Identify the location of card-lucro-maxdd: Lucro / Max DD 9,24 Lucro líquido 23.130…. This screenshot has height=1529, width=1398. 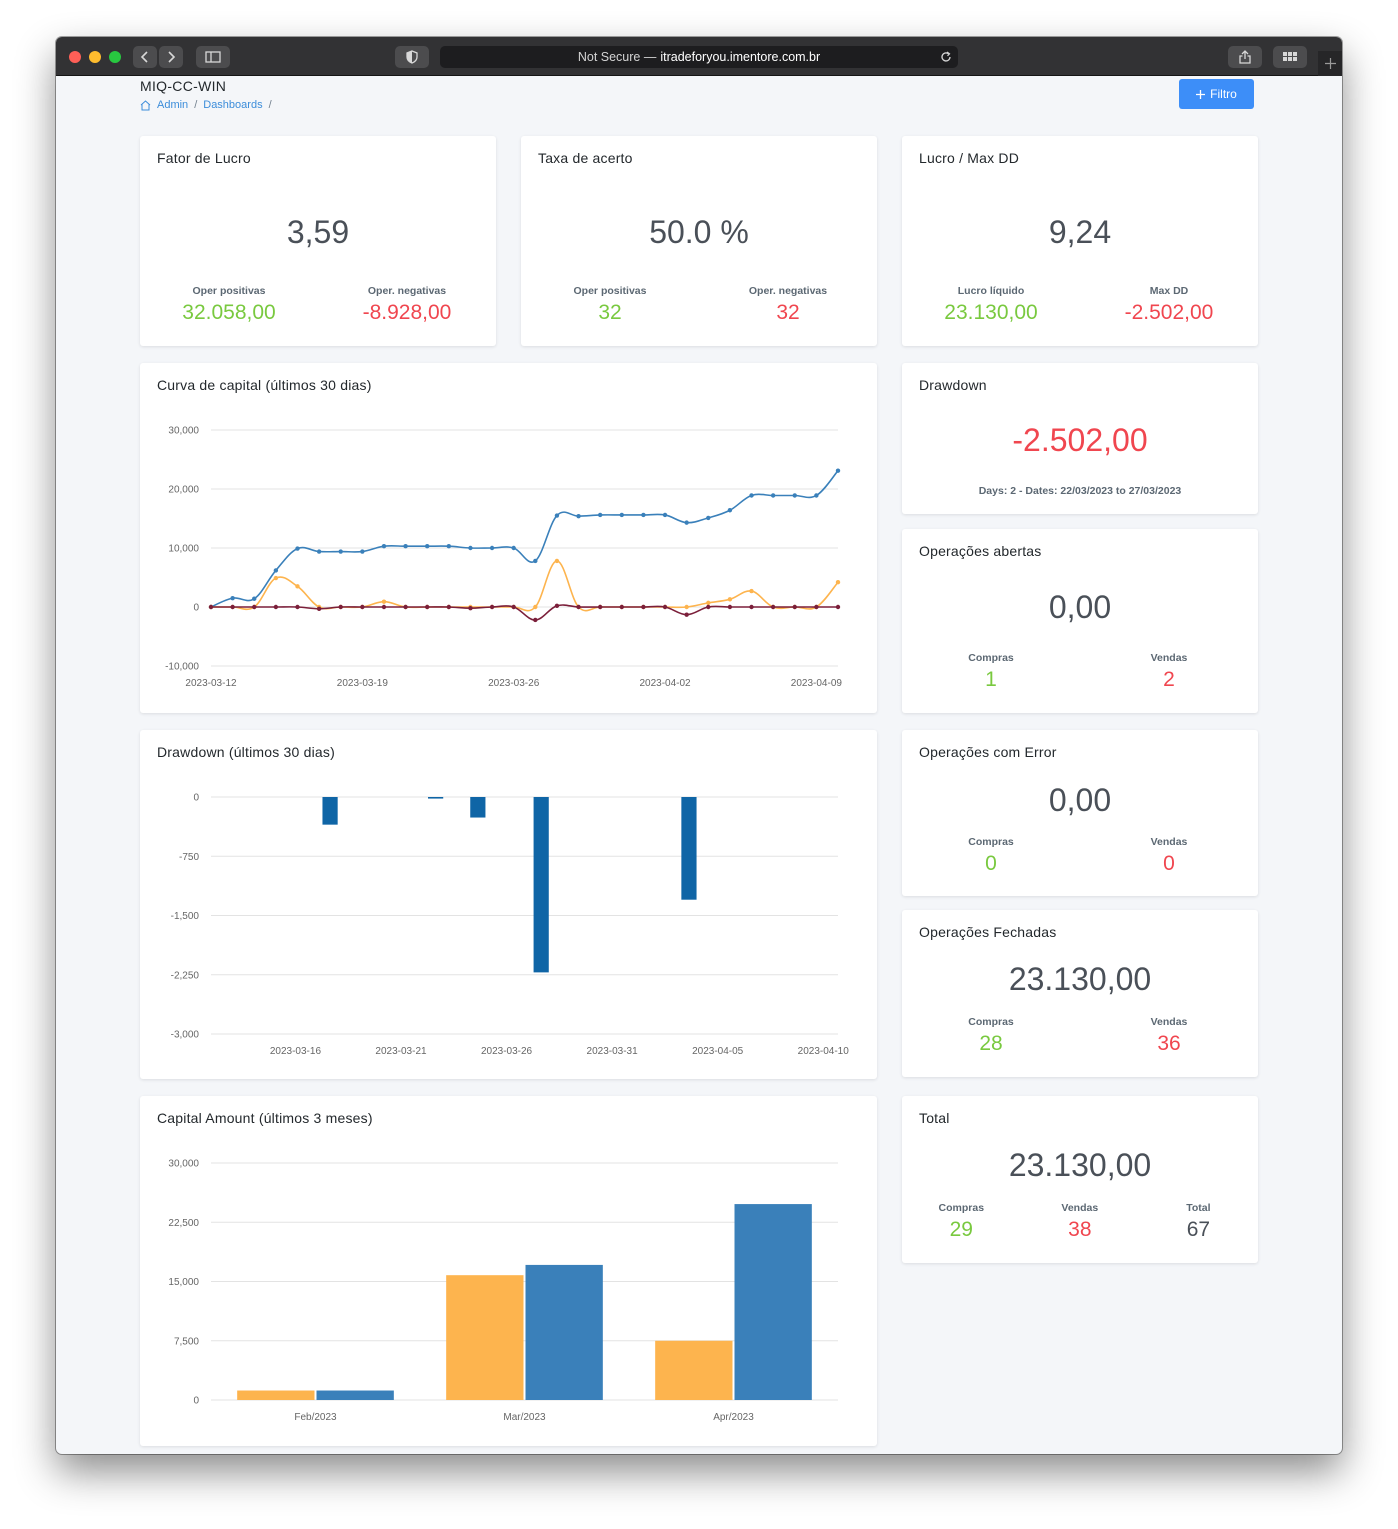
(1080, 241).